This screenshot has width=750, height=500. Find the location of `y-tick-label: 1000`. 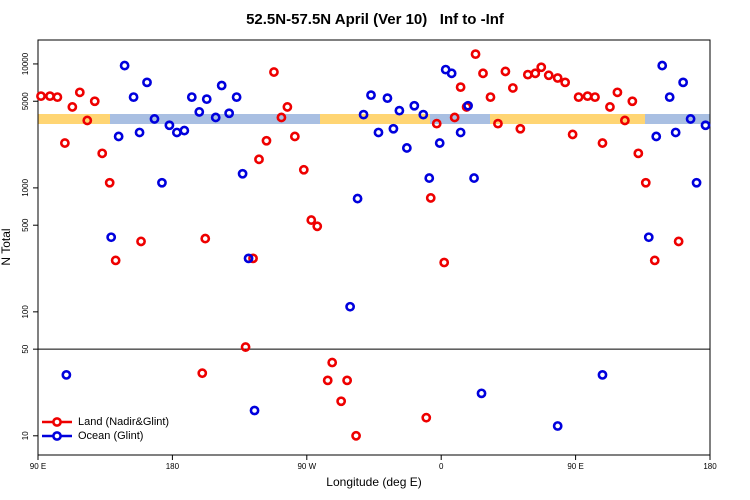

y-tick-label: 1000 is located at coordinates (25, 187).